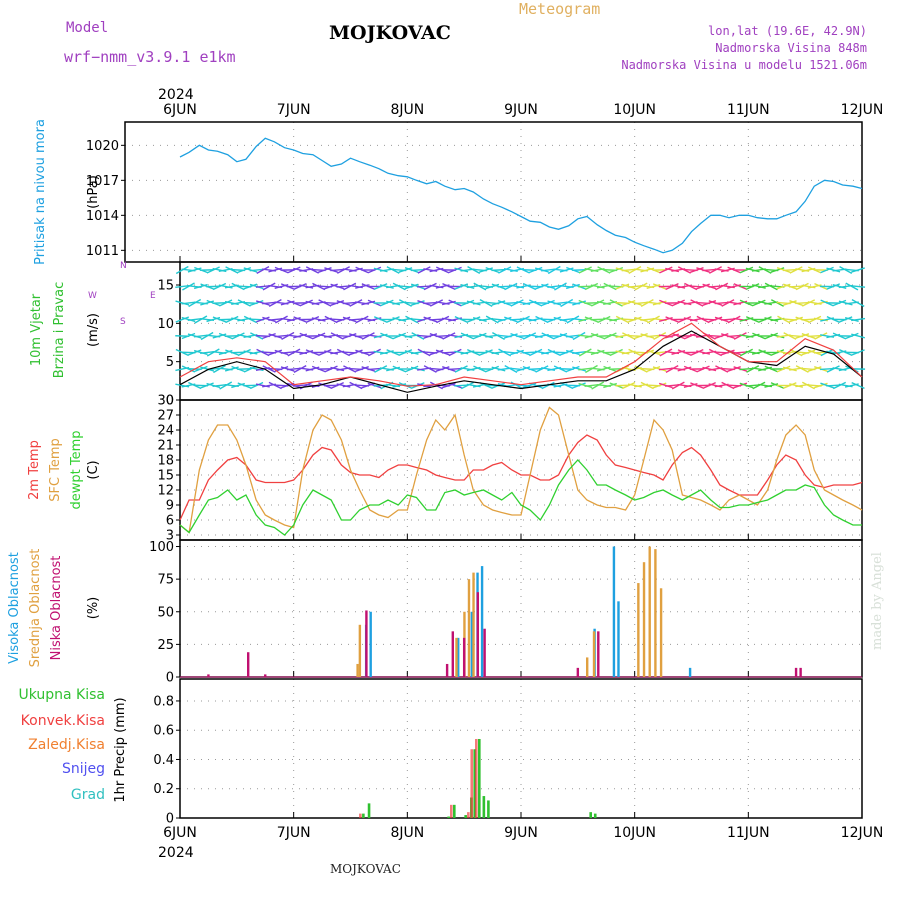  I want to click on y-tick-label: 25, so click(165, 645).